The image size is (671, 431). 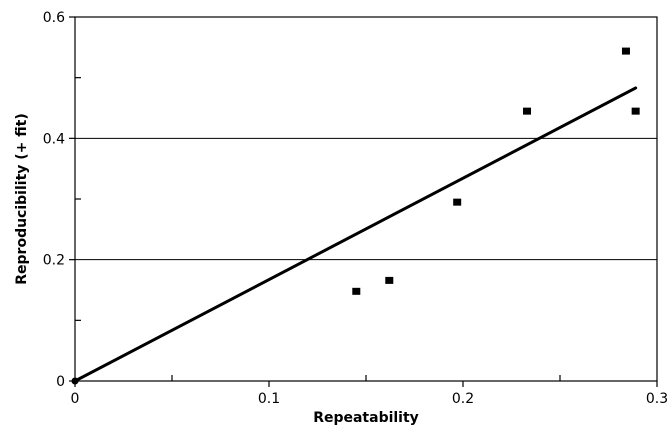 What do you see at coordinates (657, 399) in the screenshot?
I see `x-tick-label: 0.3` at bounding box center [657, 399].